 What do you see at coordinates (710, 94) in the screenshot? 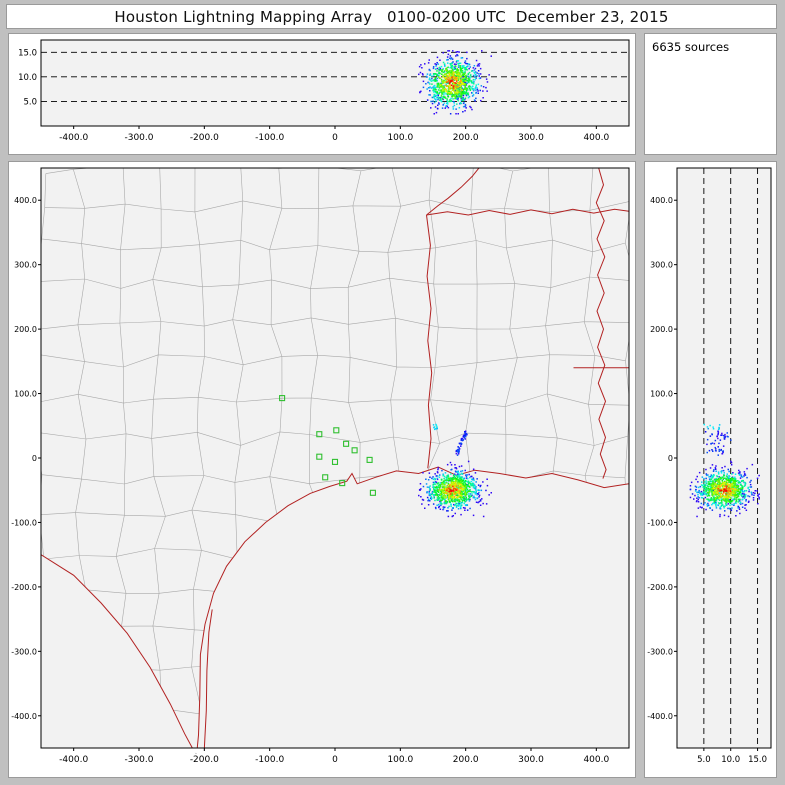
I see `source-count-panel: 6635 sources` at bounding box center [710, 94].